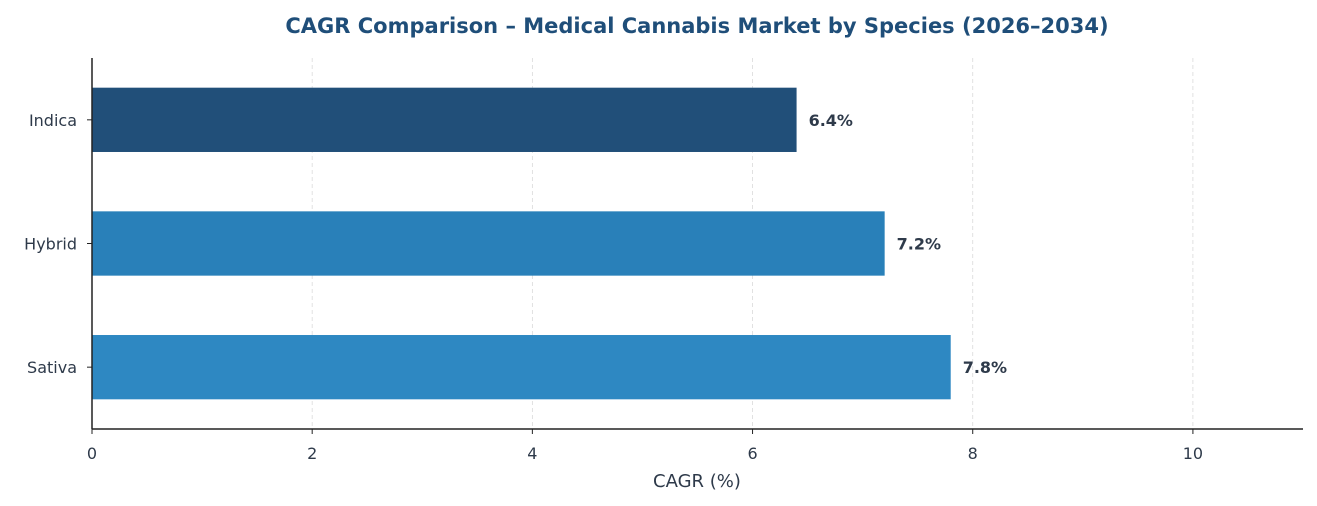  Describe the element at coordinates (973, 453) in the screenshot. I see `x-tick-label: 8` at that location.